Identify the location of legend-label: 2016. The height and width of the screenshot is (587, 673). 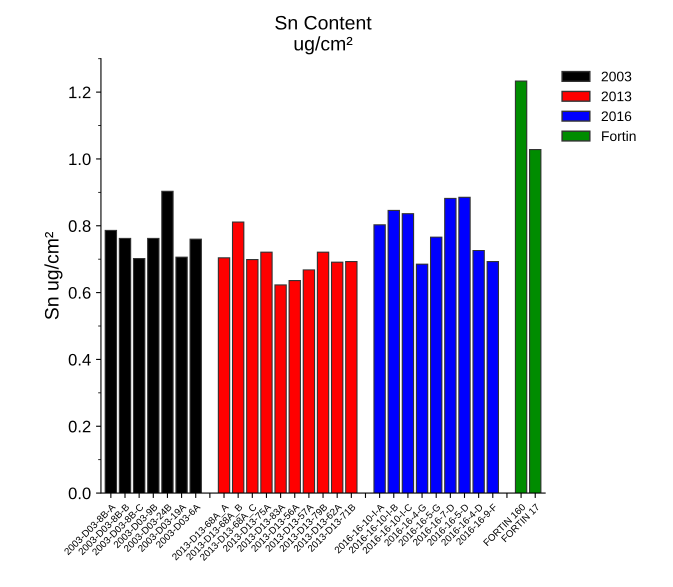
(617, 116).